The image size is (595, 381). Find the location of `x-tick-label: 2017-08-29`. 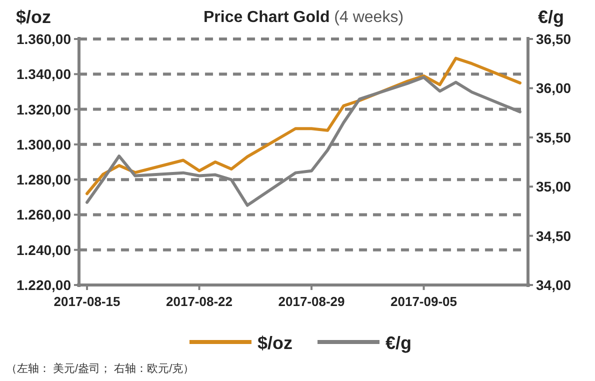

x-tick-label: 2017-08-29 is located at coordinates (311, 301).